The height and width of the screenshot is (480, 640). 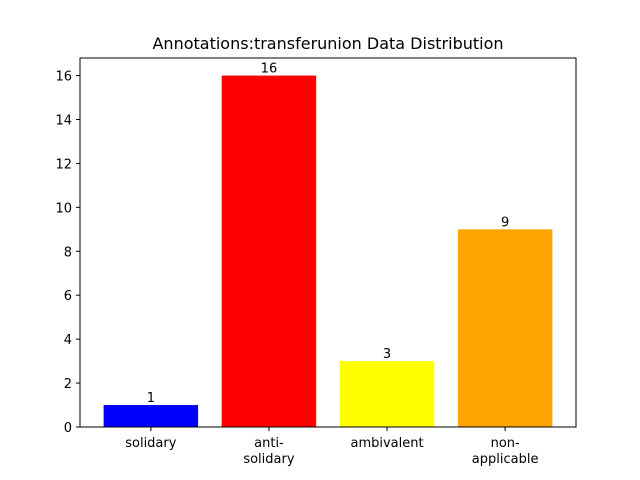 I want to click on y-tick-label: 8, so click(x=68, y=252).